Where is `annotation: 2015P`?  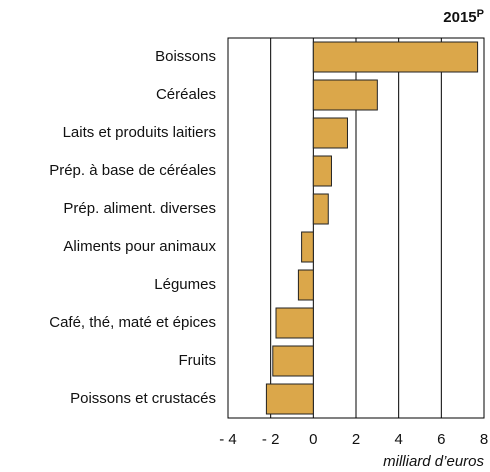
annotation: 2015P is located at coordinates (463, 17).